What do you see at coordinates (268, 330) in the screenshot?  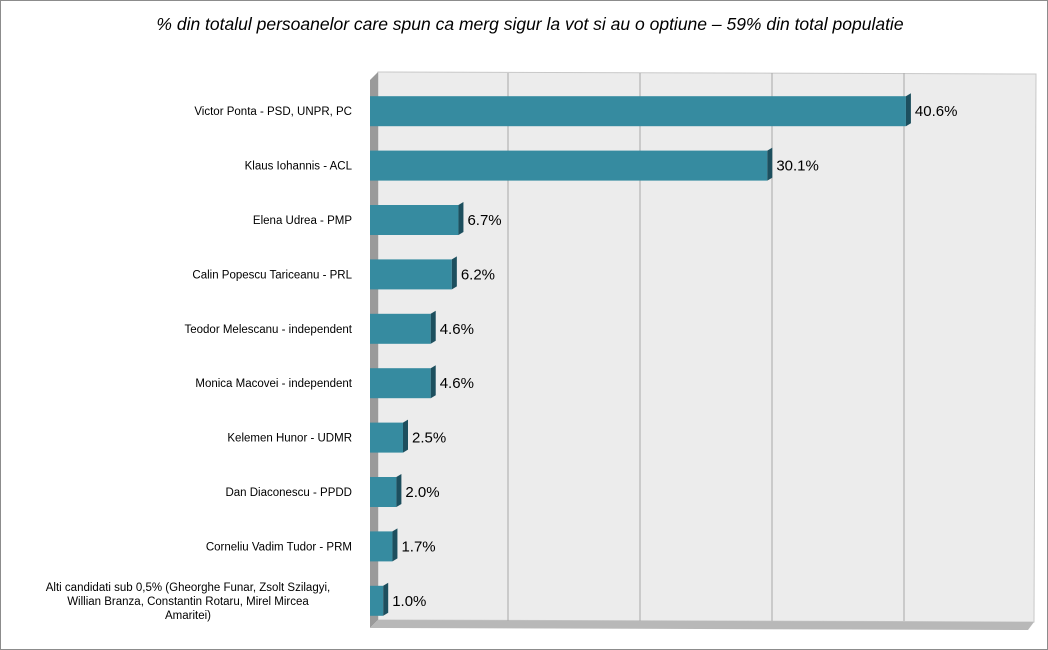 I see `category-label: Teodor Melescanu - independent` at bounding box center [268, 330].